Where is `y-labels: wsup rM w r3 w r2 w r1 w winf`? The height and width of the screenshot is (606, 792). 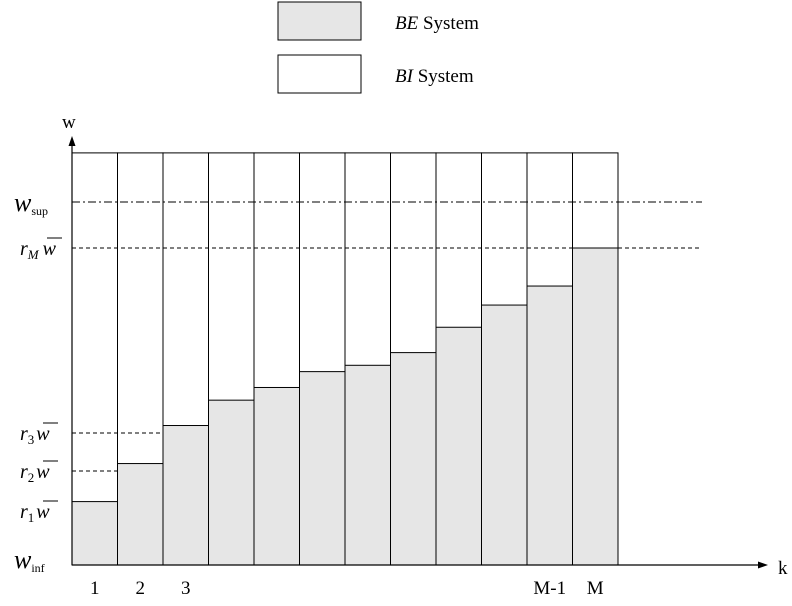
y-labels: wsup rM w r3 w r2 w r1 w winf is located at coordinates (38, 381).